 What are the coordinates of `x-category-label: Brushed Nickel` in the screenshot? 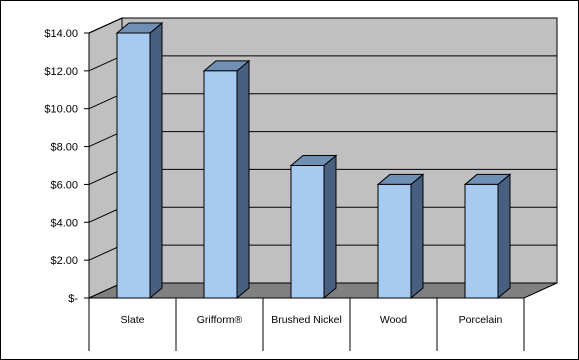 It's located at (306, 320).